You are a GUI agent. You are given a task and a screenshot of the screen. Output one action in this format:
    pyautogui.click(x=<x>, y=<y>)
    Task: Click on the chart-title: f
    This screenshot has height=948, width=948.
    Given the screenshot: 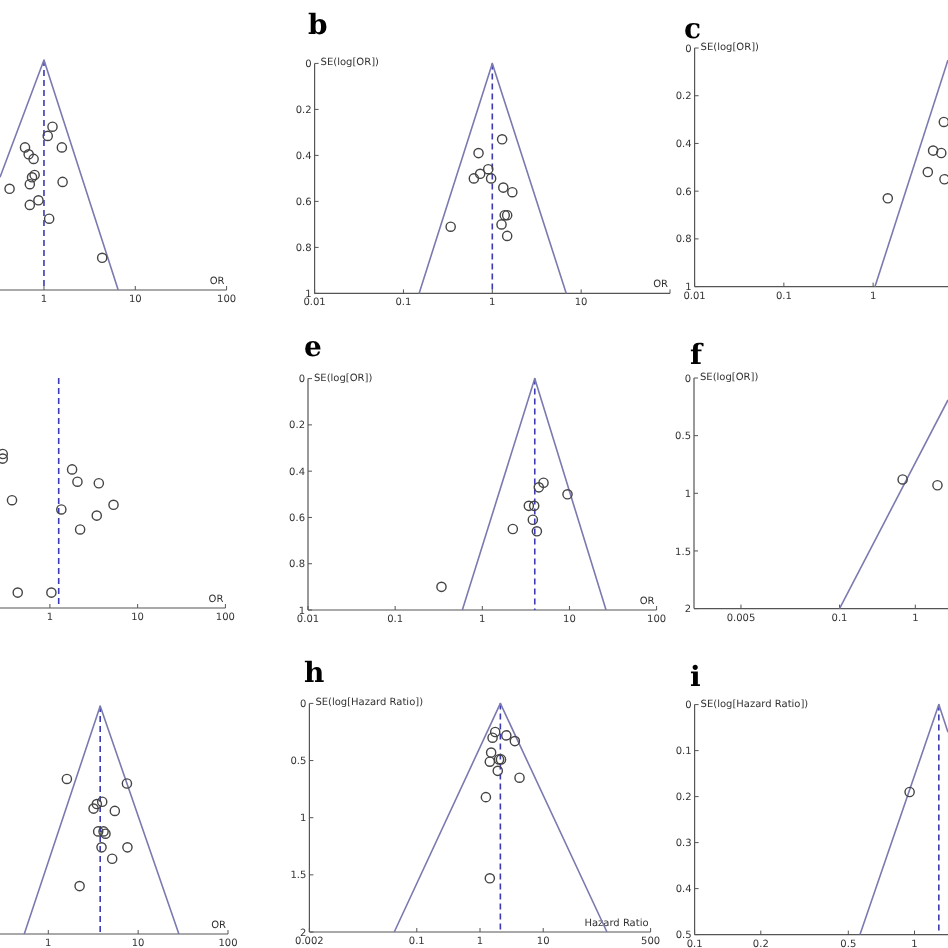 What is the action you would take?
    pyautogui.click(x=697, y=356)
    